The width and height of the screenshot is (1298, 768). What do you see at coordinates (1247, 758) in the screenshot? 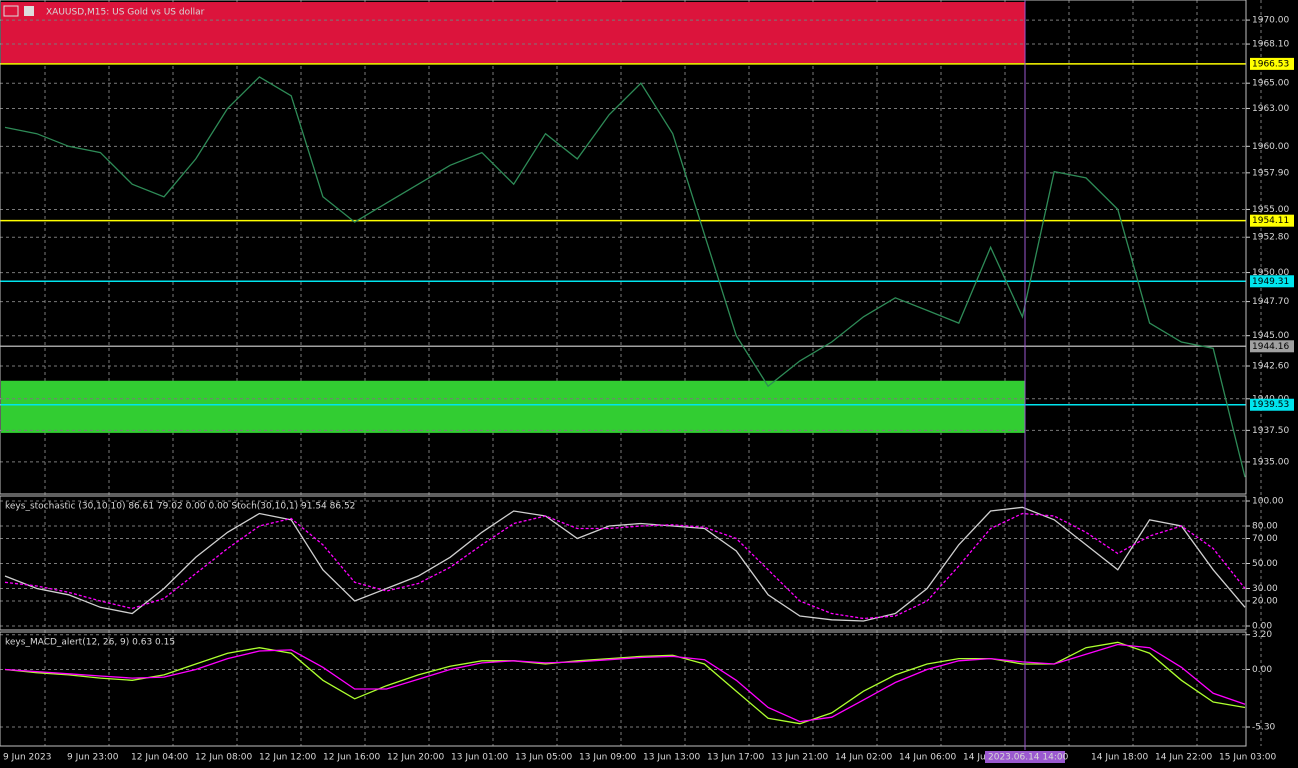
I see `time-label: 15 Jun 03:00` at bounding box center [1247, 758].